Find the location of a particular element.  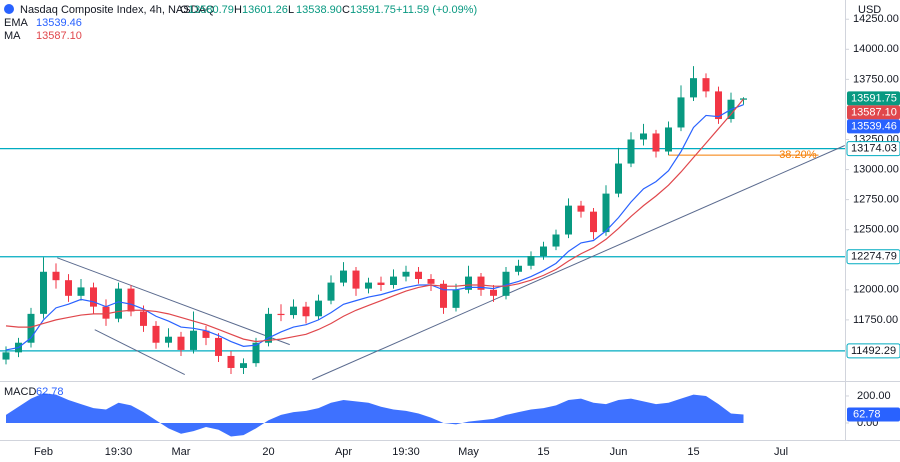

x-tick-label: Apr is located at coordinates (343, 452).